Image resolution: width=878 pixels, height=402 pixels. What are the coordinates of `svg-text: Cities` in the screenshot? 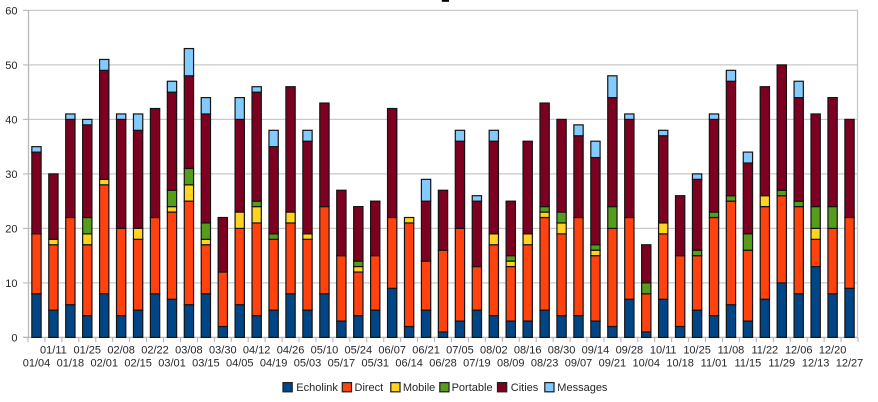 It's located at (525, 388).